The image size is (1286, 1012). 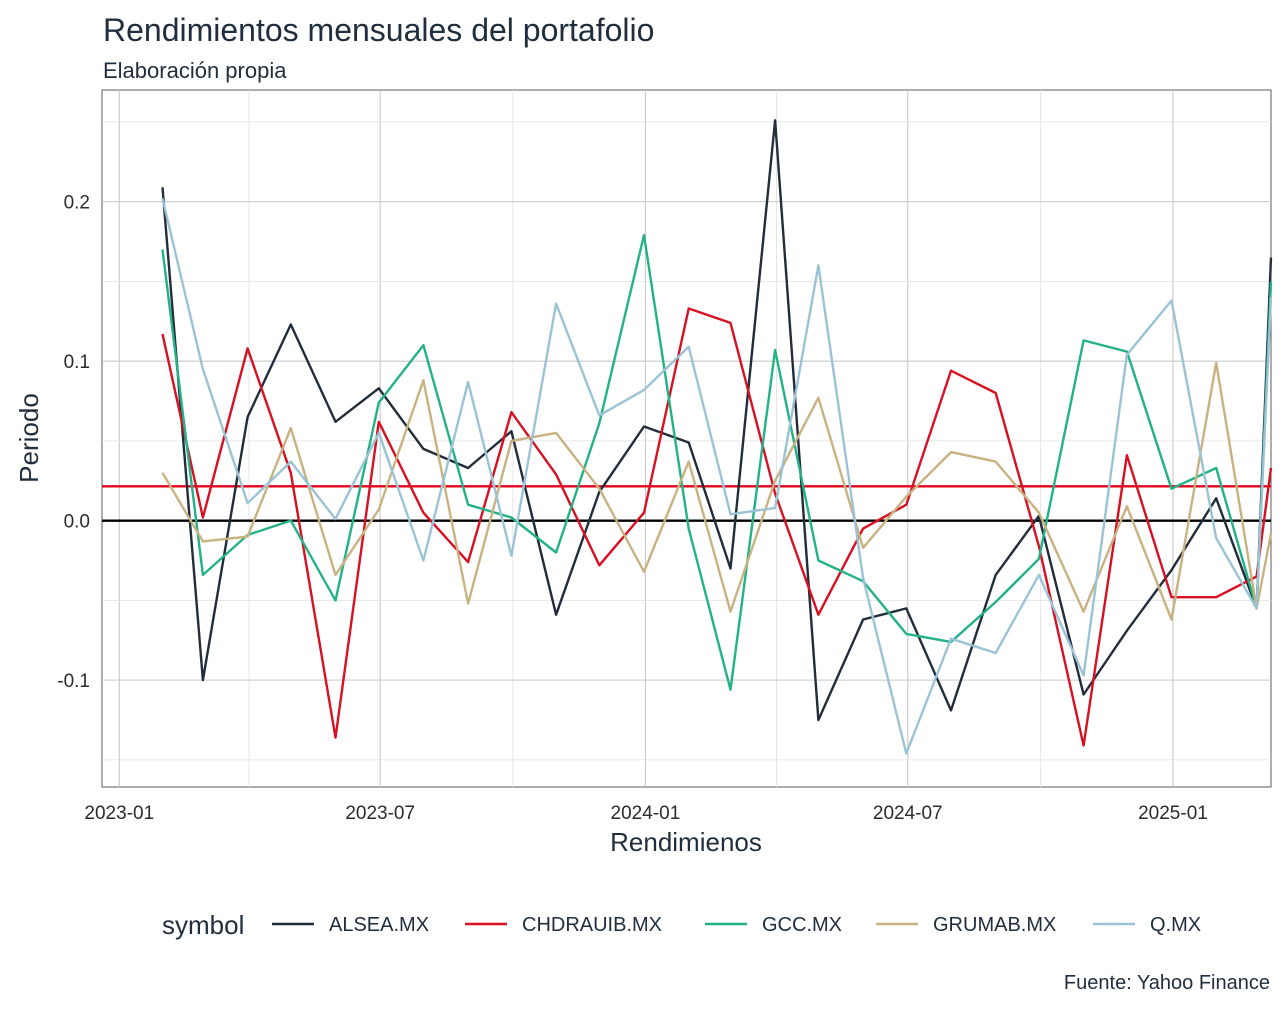 I want to click on x-tick-label: 2024-07, so click(x=908, y=813).